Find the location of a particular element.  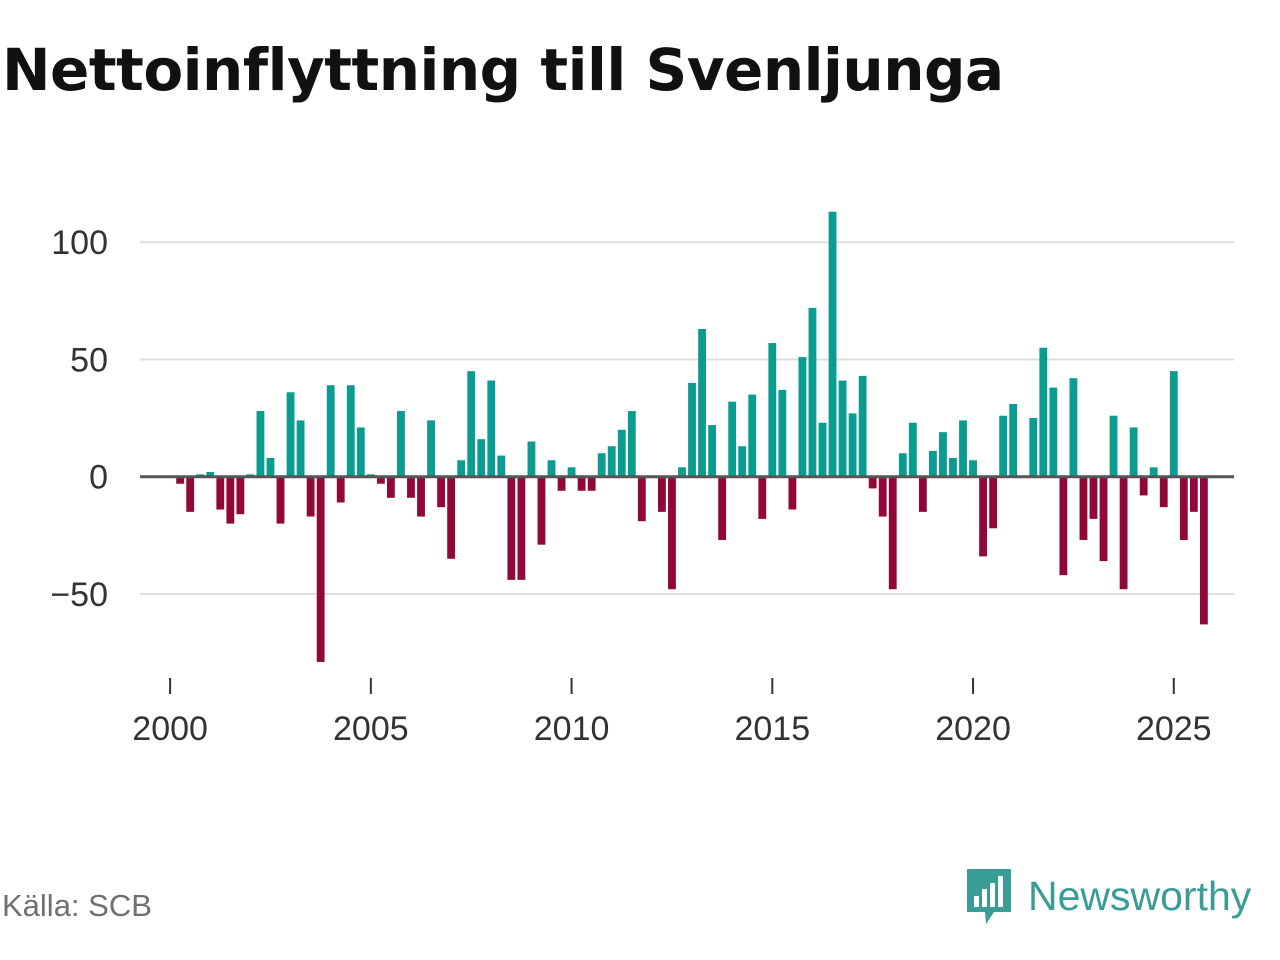

chart-title: Nettoinflyttning till Svenljunga is located at coordinates (503, 70).